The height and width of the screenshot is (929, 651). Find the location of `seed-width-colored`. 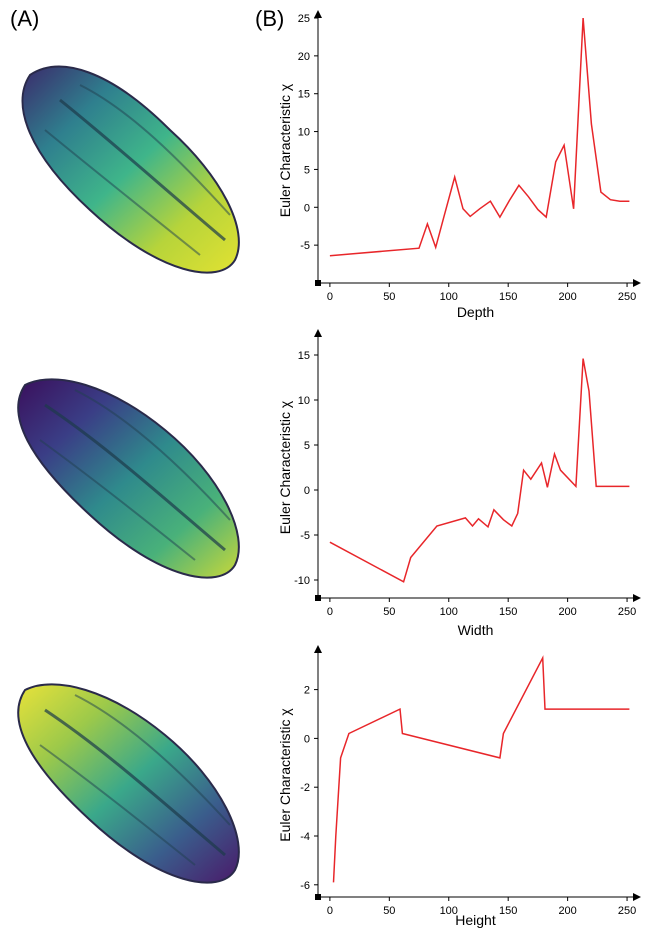

seed-width-colored is located at coordinates (128, 478).